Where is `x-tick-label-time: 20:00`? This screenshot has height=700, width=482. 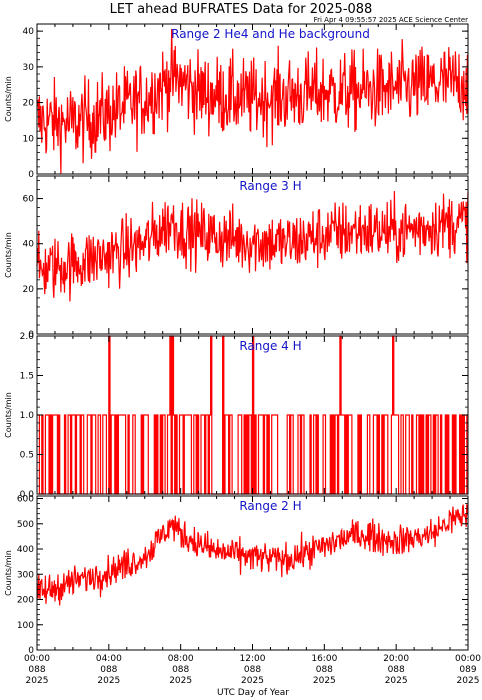
x-tick-label-time: 20:00 is located at coordinates (396, 659).